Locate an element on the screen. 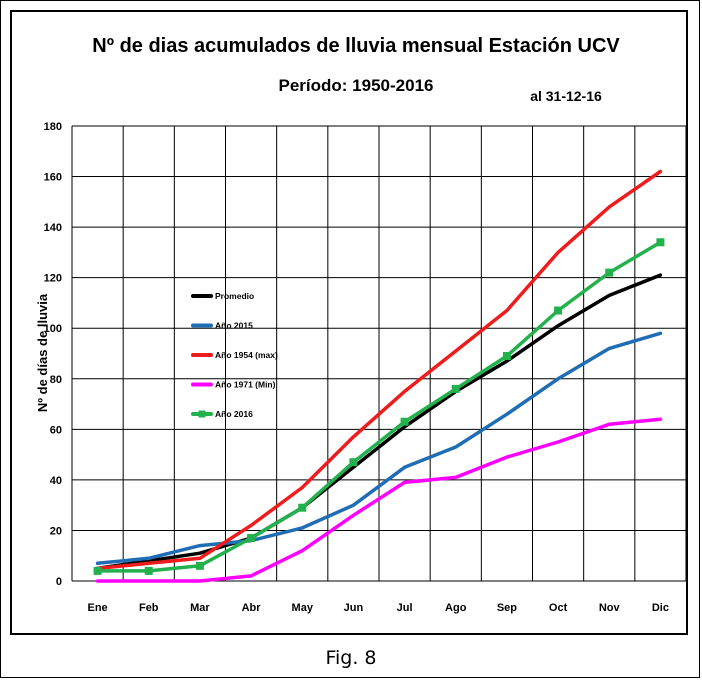 The width and height of the screenshot is (702, 680). y-axis-label: Nº de días de lluvia is located at coordinates (42, 352).